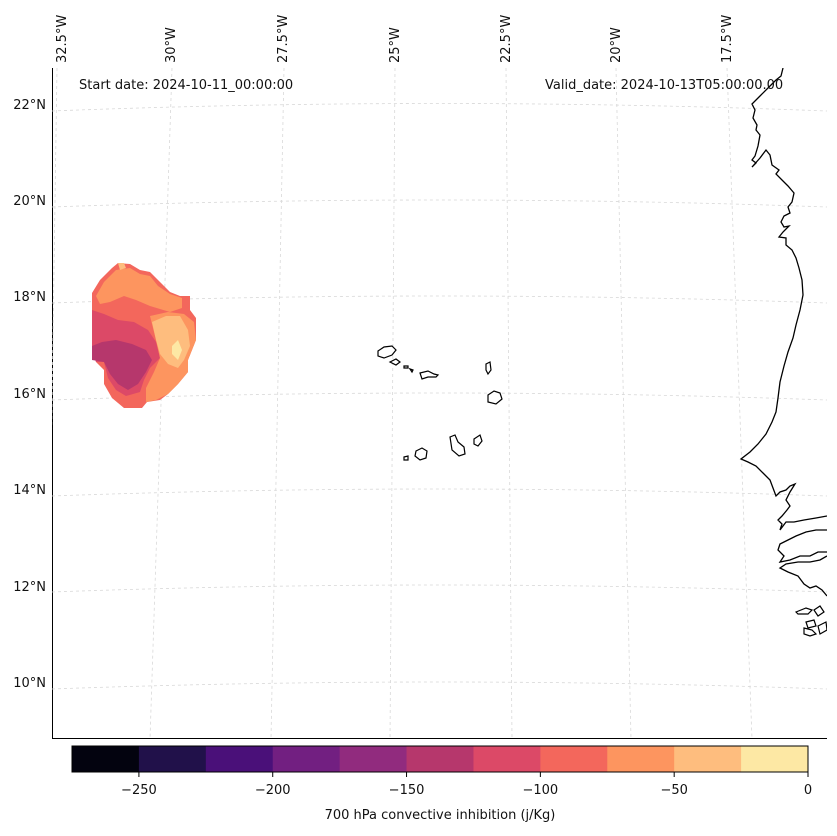  Describe the element at coordinates (283, 38) in the screenshot. I see `lon-label-27-5w: 27.5°W` at that location.